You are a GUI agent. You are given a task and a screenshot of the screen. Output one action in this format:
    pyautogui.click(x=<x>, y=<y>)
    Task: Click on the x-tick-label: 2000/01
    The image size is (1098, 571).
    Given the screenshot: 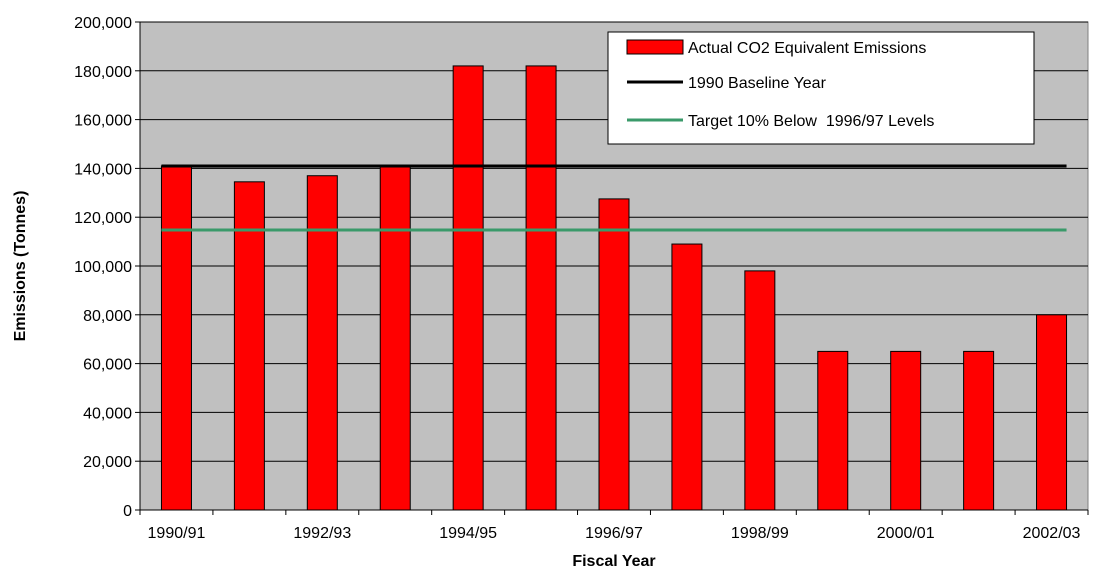 What is the action you would take?
    pyautogui.click(x=906, y=533)
    